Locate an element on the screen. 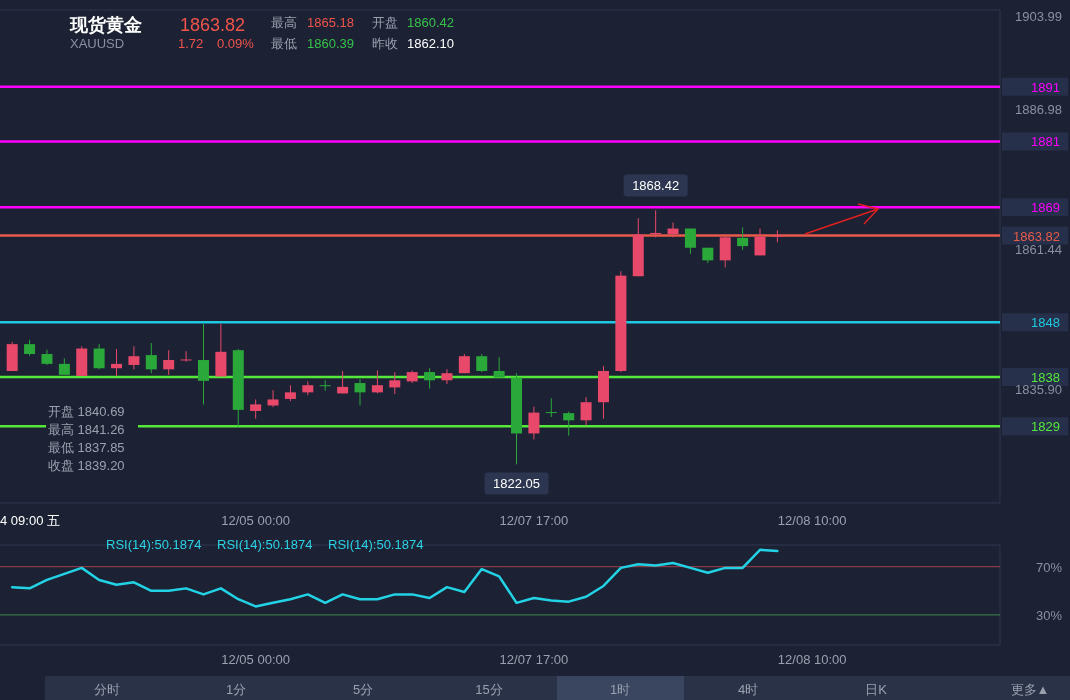 The height and width of the screenshot is (700, 1070). ref-line-label: 1848 is located at coordinates (1045, 323).